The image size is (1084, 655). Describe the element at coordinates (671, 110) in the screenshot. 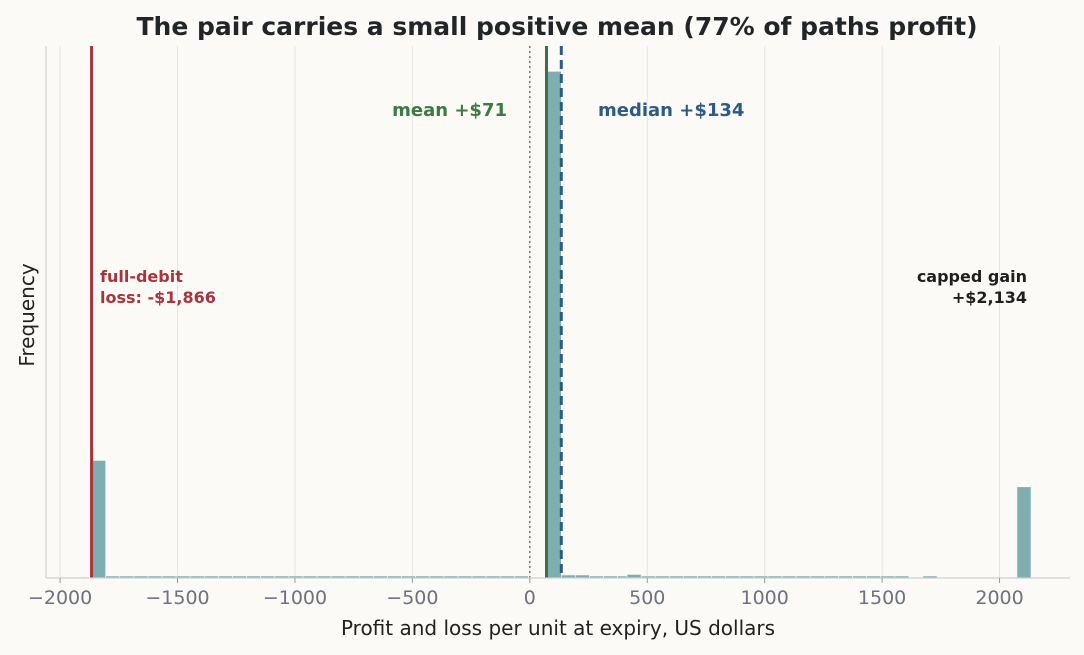

I see `median-annotation: median +$134` at that location.